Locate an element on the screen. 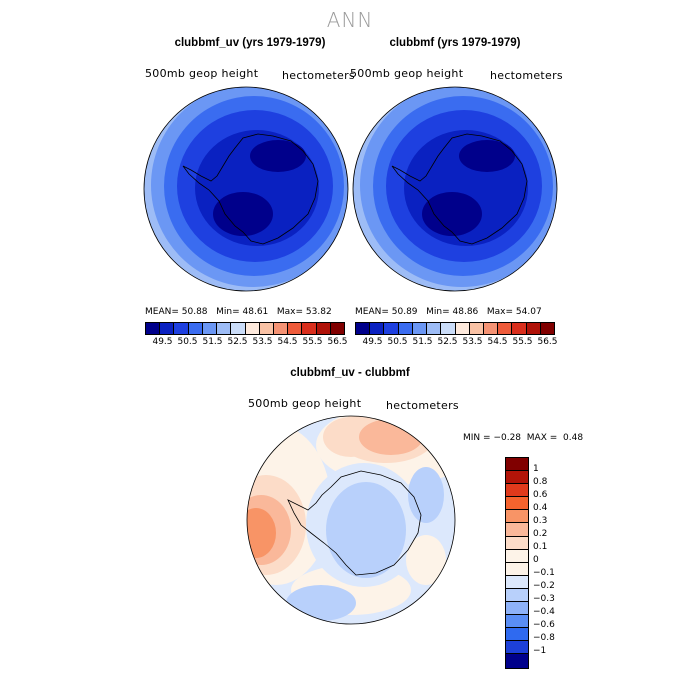  difference-map is located at coordinates (351, 520).